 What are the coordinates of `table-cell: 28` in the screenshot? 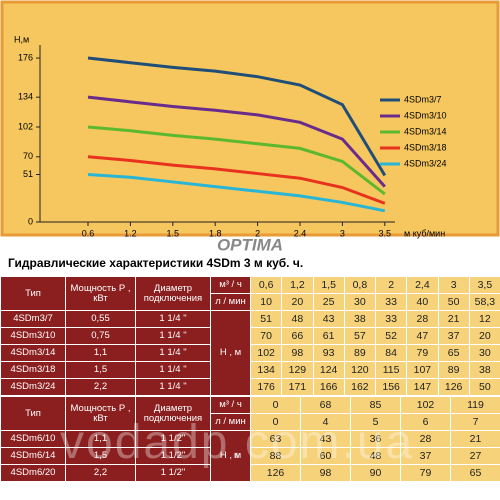 It's located at (422, 319).